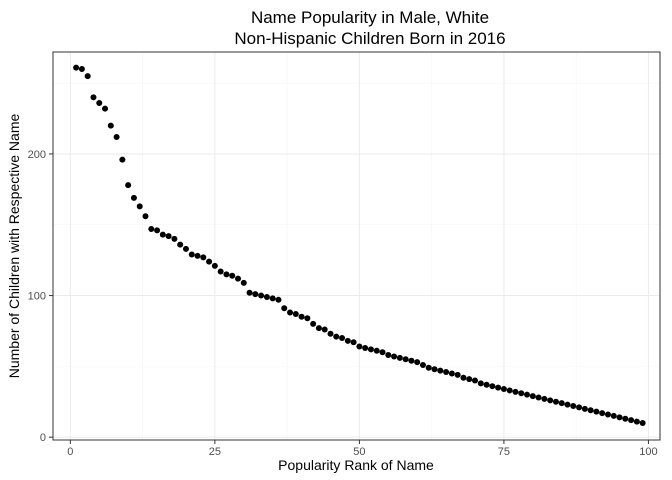 Image resolution: width=672 pixels, height=480 pixels. I want to click on x-tick-label: 100, so click(648, 452).